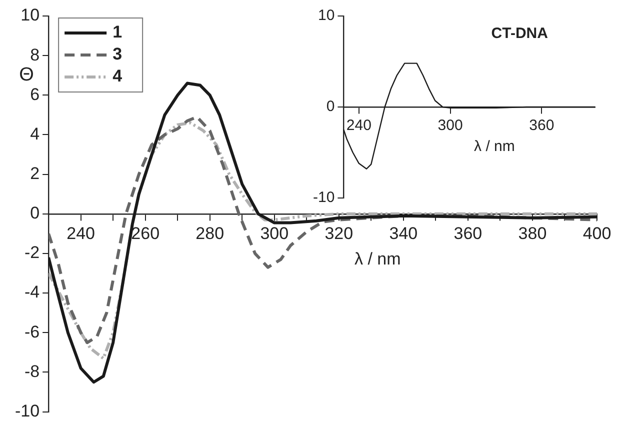  What do you see at coordinates (519, 33) in the screenshot?
I see `text: CT-DNA` at bounding box center [519, 33].